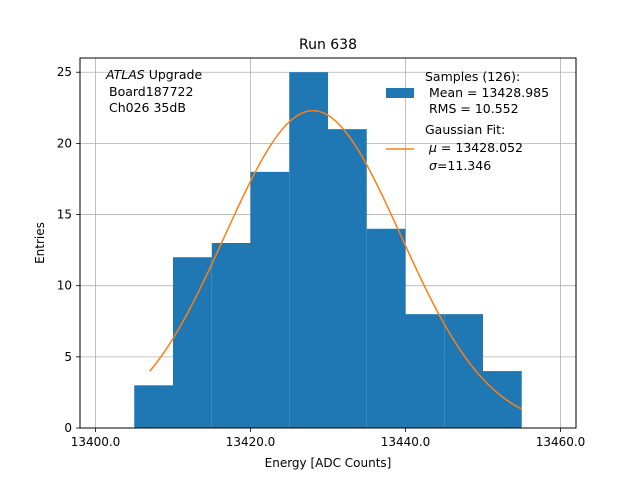 Image resolution: width=640 pixels, height=480 pixels. What do you see at coordinates (433, 165) in the screenshot?
I see `legend-sigma-symbol: σ` at bounding box center [433, 165].